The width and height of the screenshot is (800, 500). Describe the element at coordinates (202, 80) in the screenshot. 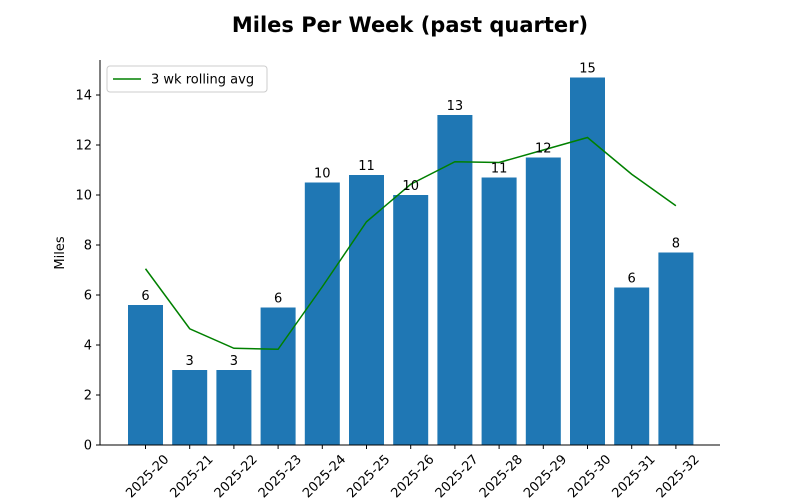

I see `legend-entry-rolling-avg: 3 wk rolling avg` at that location.